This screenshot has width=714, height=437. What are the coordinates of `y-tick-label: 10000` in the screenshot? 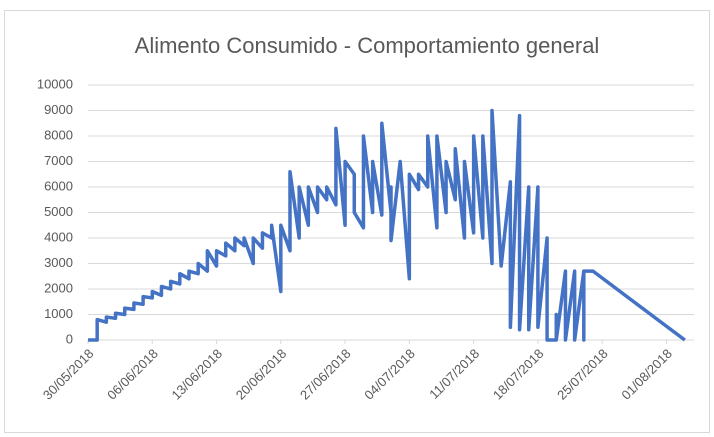 It's located at (55, 83).